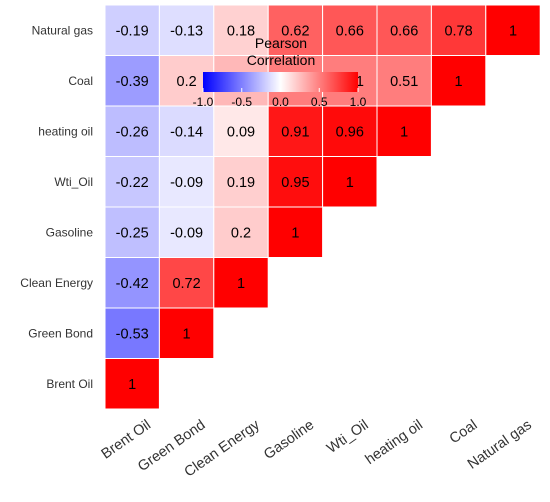  I want to click on cell-natural-gas-clean-energy-label: 0.18, so click(241, 31).